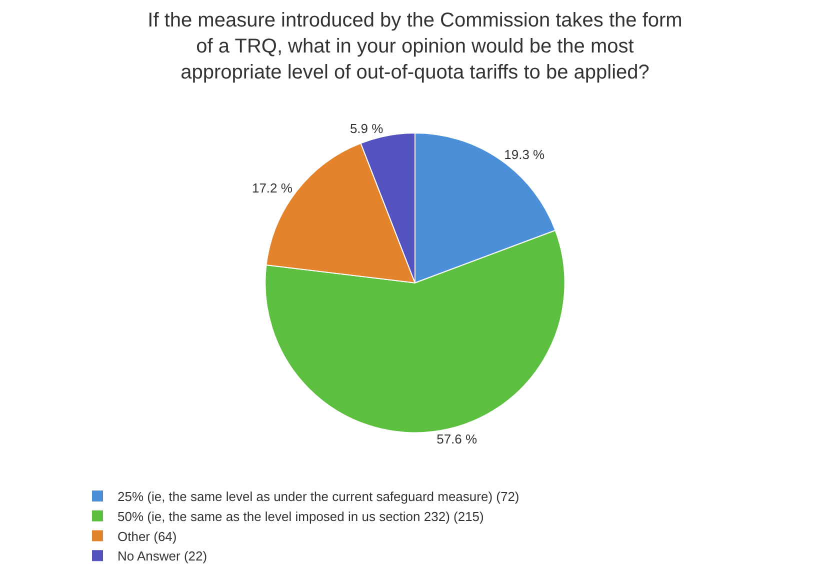 This screenshot has height=586, width=830. What do you see at coordinates (457, 439) in the screenshot?
I see `data-label: 57.6 %` at bounding box center [457, 439].